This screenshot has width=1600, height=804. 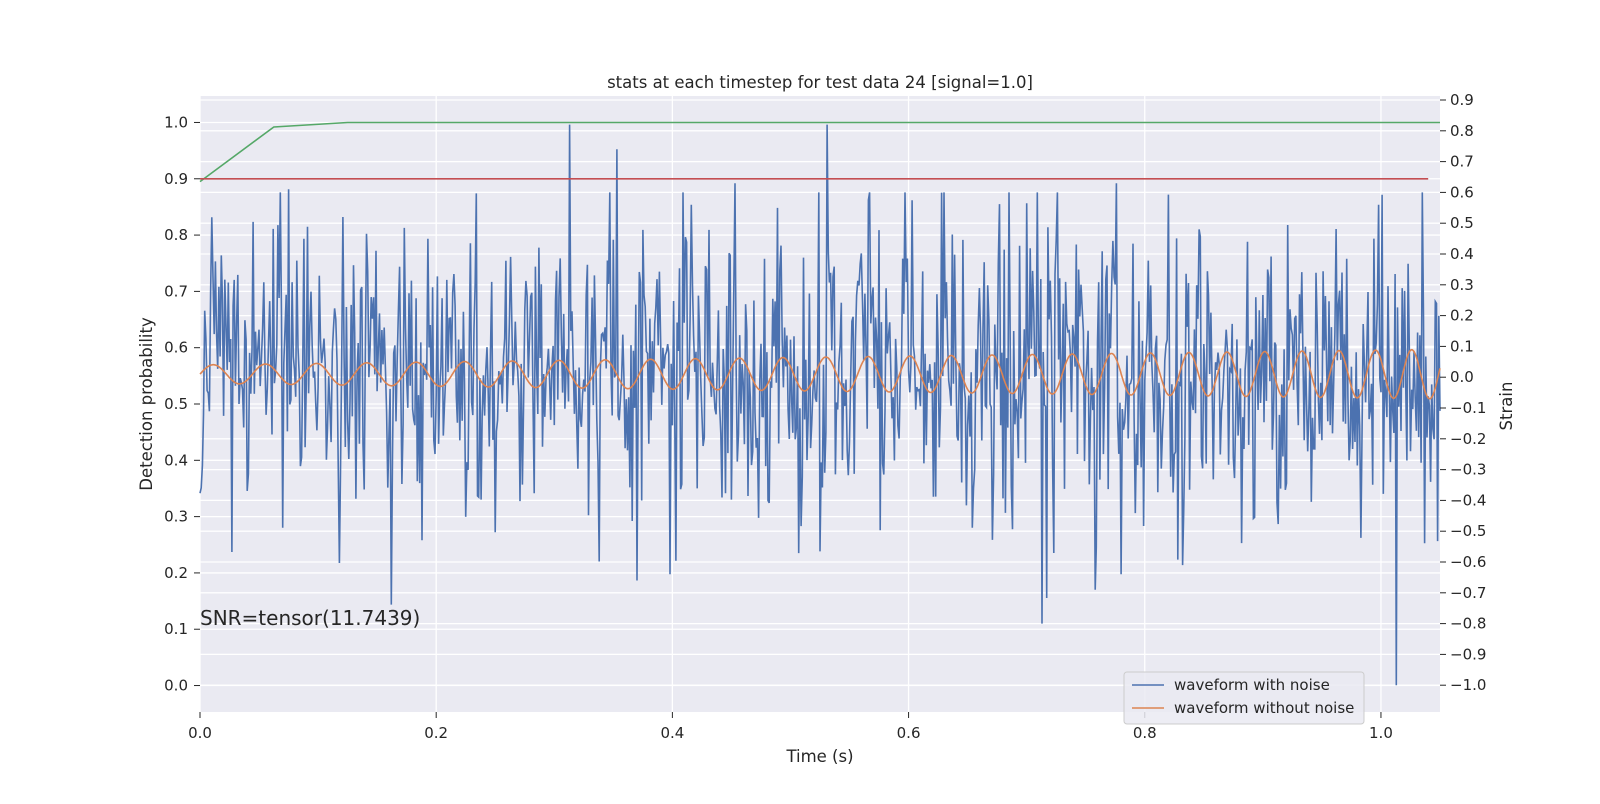 I want to click on y-tick-label: 1.0, so click(x=176, y=122).